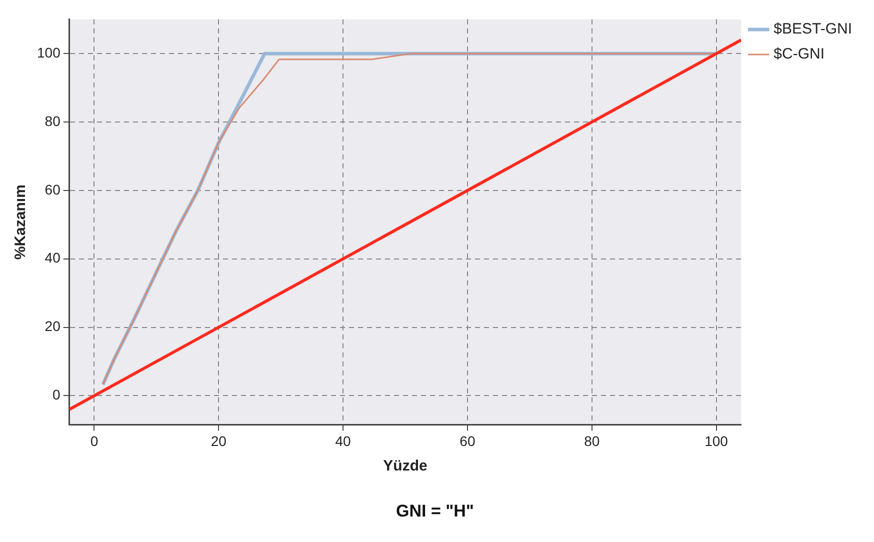 This screenshot has height=542, width=874. What do you see at coordinates (49, 52) in the screenshot?
I see `y-tick-label: 100` at bounding box center [49, 52].